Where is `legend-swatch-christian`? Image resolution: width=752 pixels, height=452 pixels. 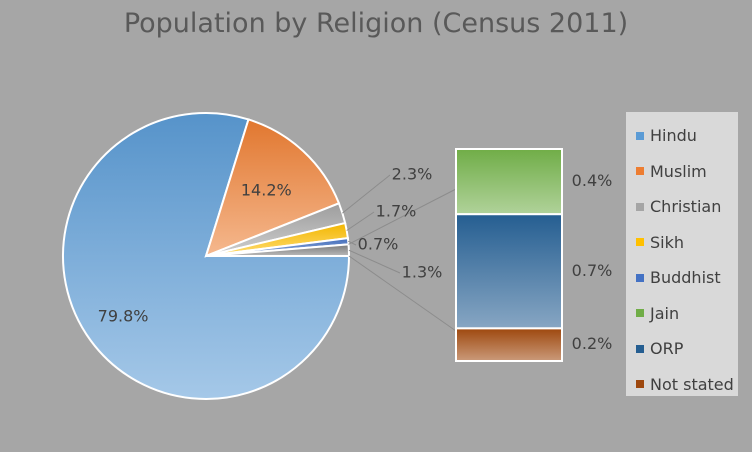 legend-swatch-christian is located at coordinates (640, 206).